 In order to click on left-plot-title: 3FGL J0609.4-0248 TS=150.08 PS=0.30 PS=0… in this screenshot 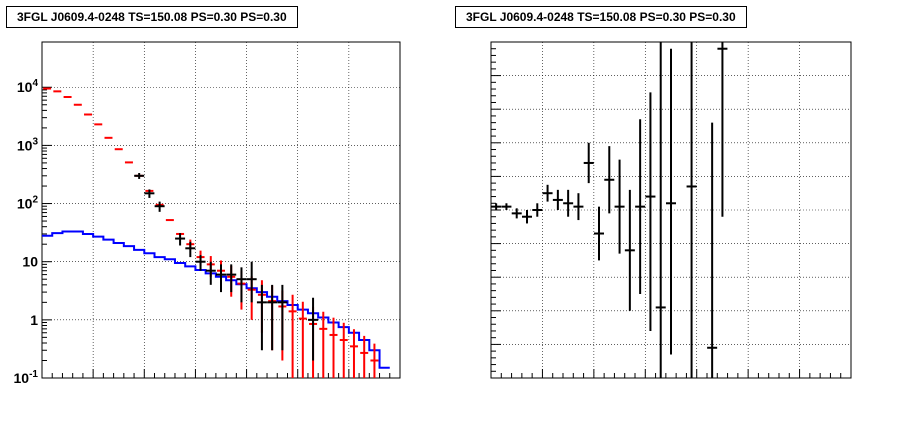, I will do `click(152, 17)`.